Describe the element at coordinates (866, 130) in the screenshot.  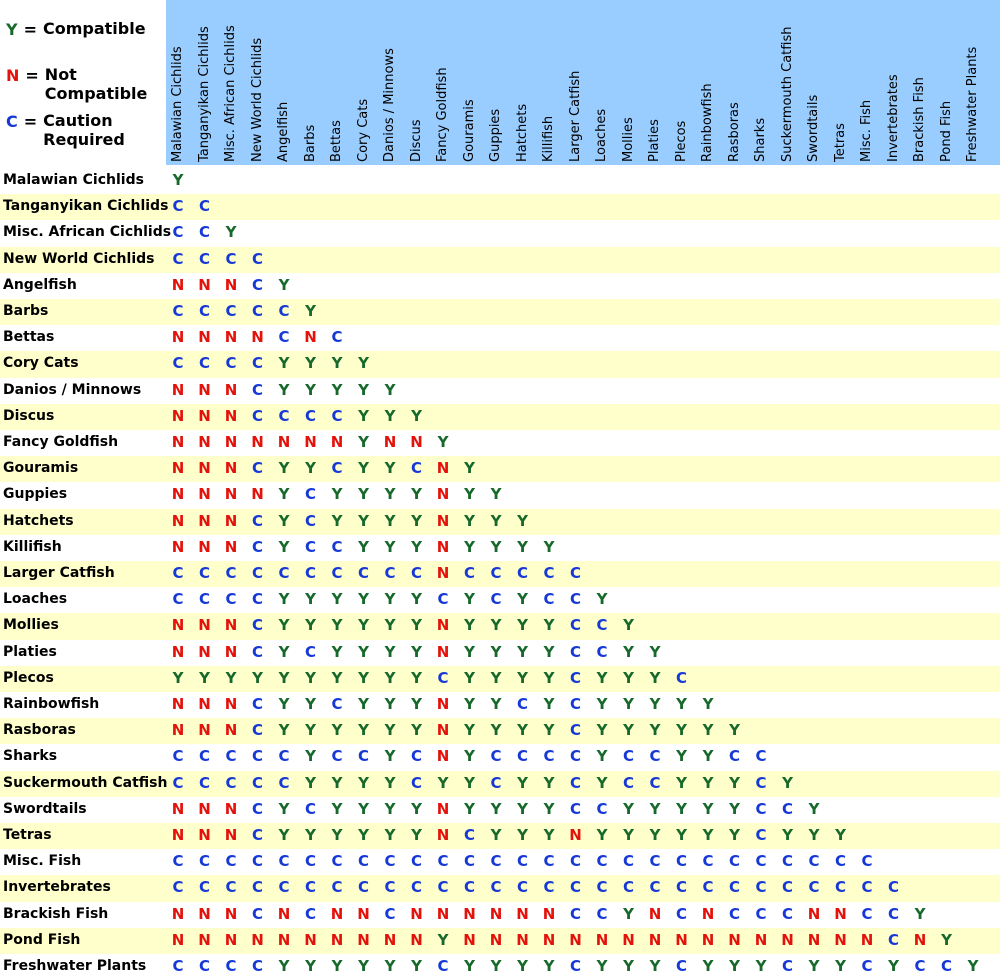
I see `column-header: Misc. Fish` at that location.